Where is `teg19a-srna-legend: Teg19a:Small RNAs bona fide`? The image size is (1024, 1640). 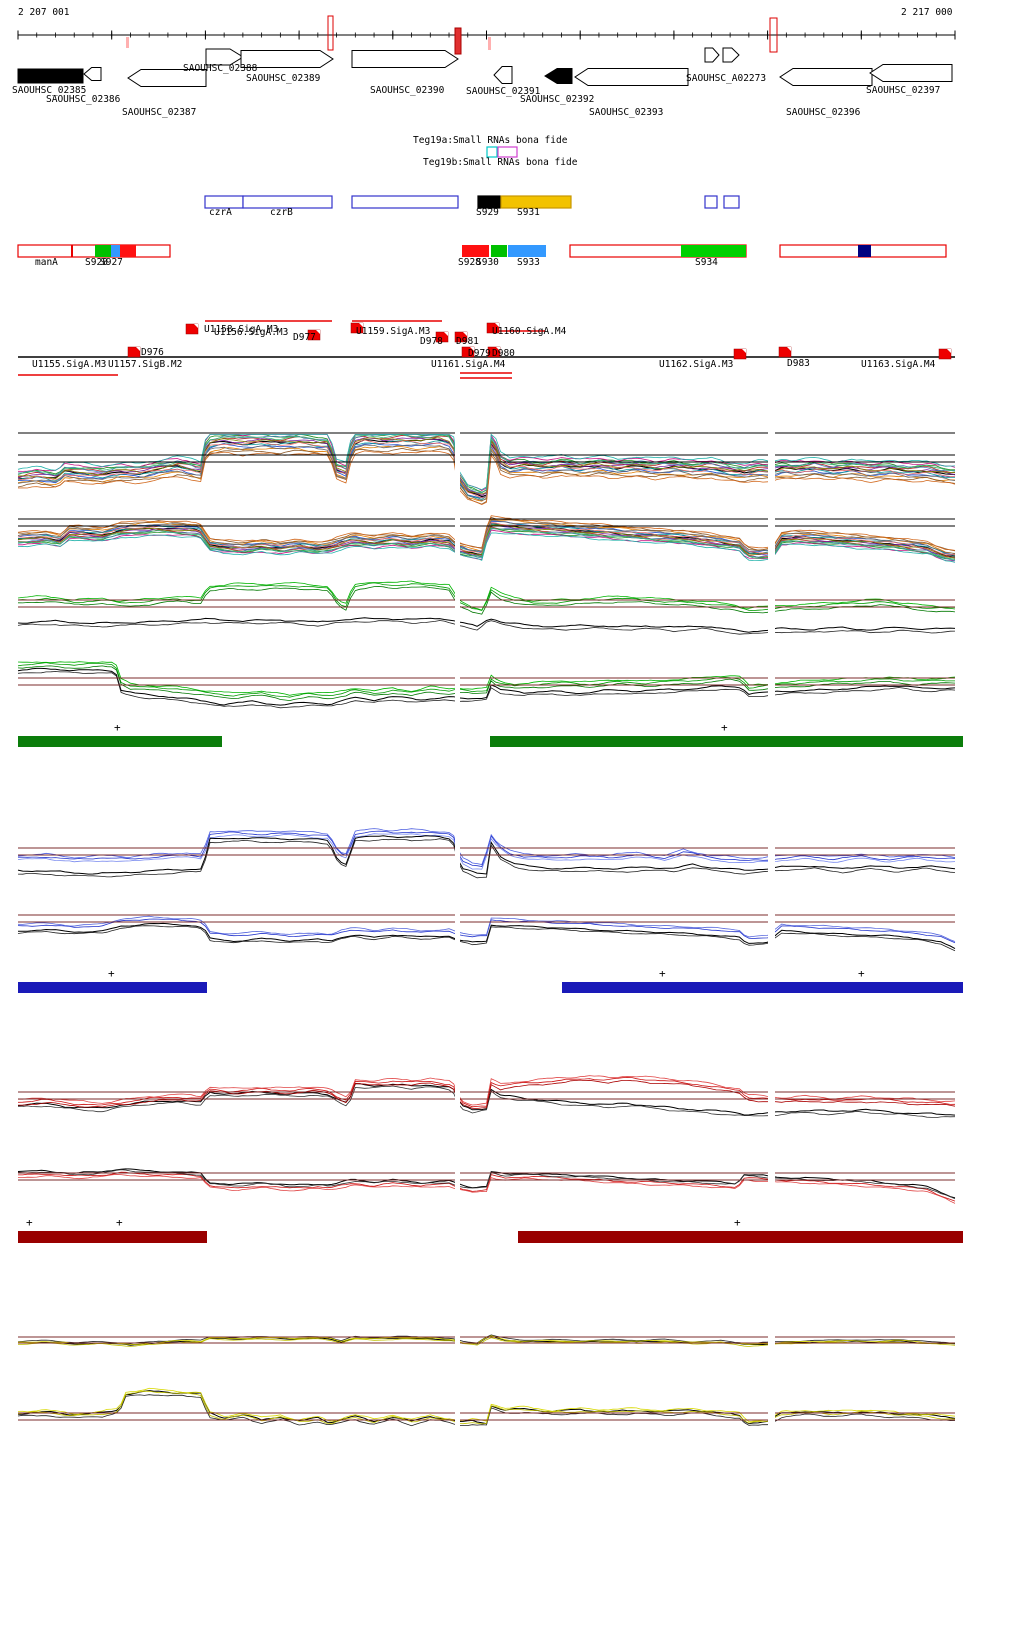 teg19a-srna-legend: Teg19a:Small RNAs bona fide is located at coordinates (490, 140).